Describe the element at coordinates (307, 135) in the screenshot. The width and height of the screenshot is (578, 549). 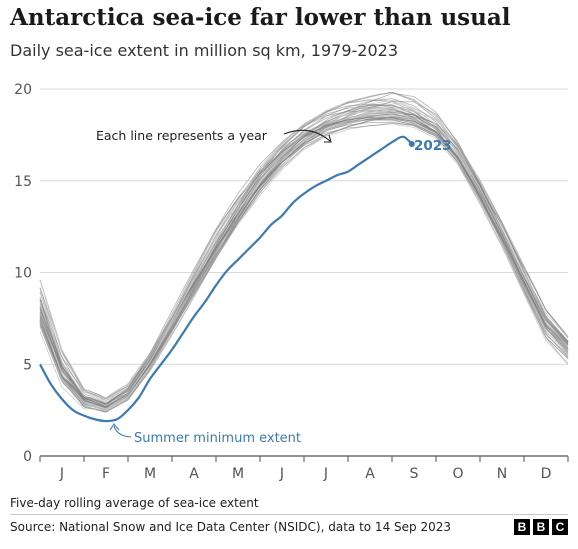
I see `annotation-history-arrow` at that location.